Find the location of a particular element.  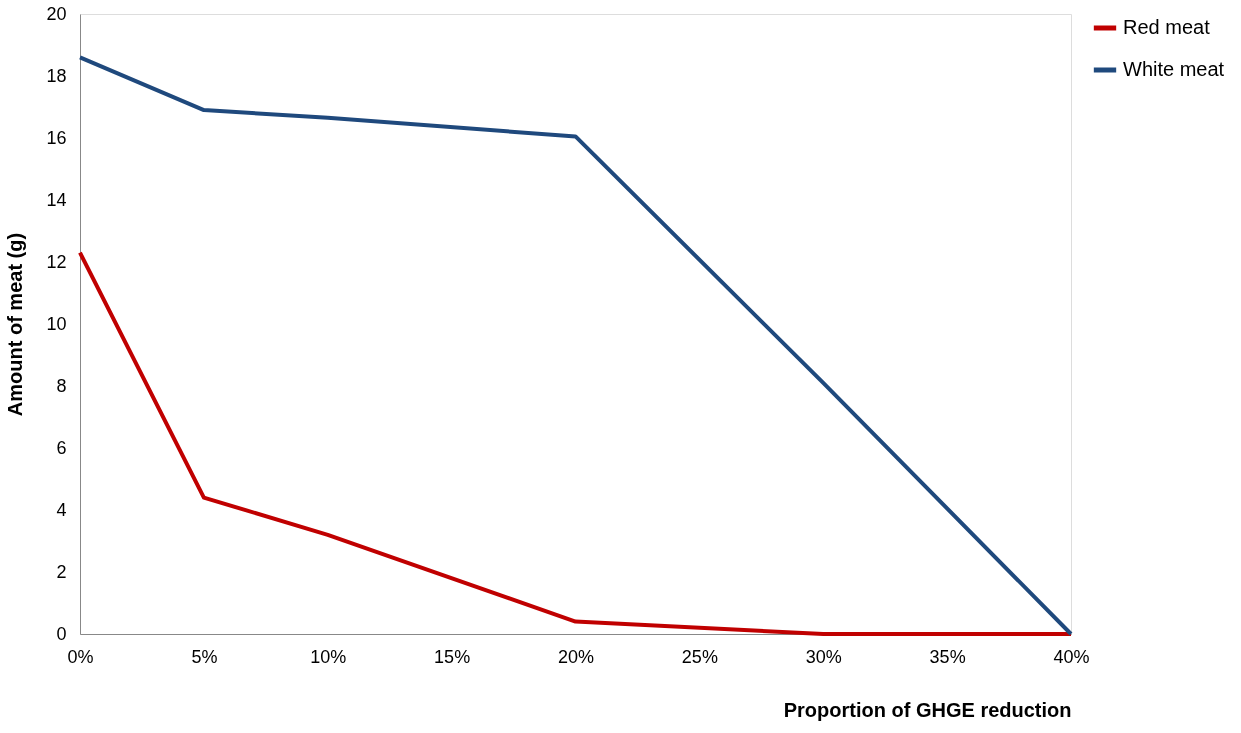

y-tick-label: 0 is located at coordinates (61, 633).